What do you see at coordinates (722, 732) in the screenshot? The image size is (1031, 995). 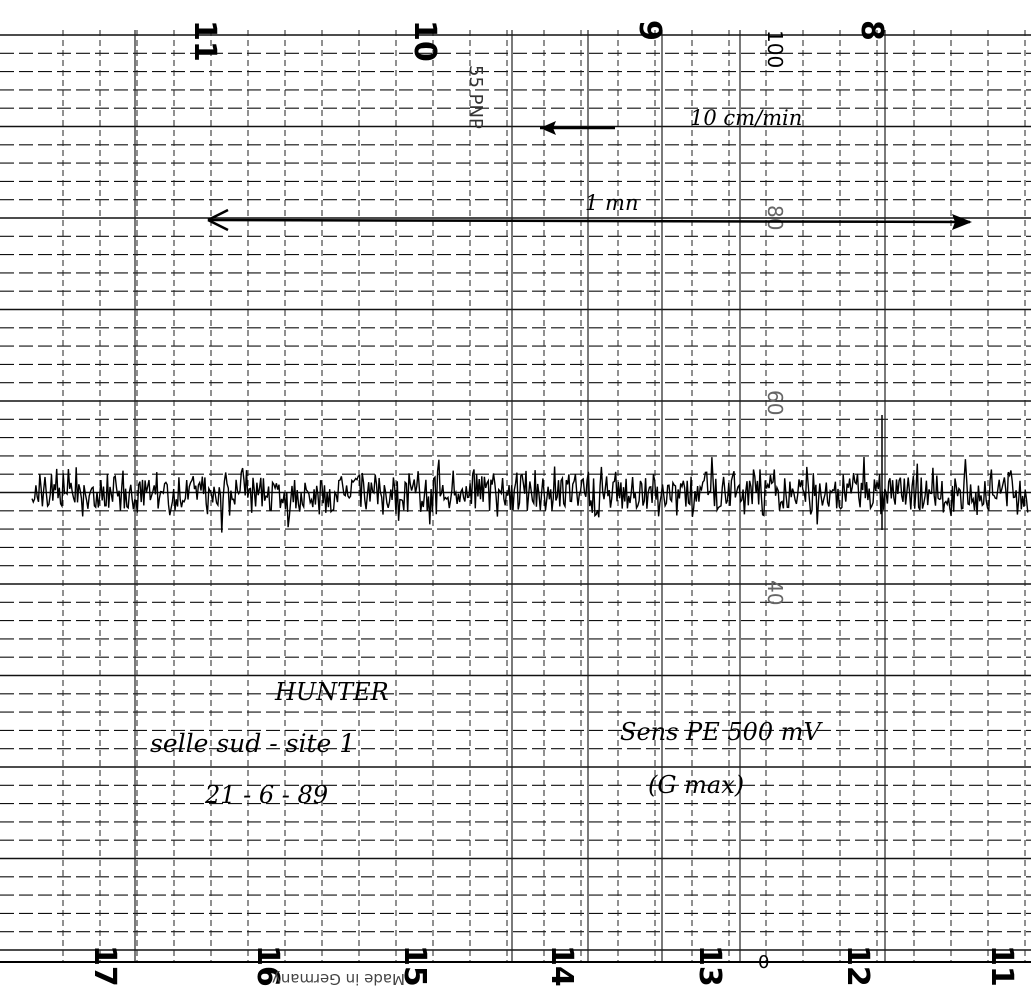 I see `sensitivity-label: Sens PE 500 mV` at bounding box center [722, 732].